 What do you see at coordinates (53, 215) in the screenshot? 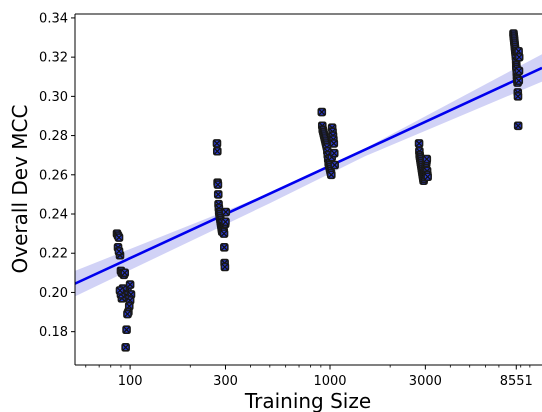
I see `y-tick-label: 0.24` at bounding box center [53, 215].